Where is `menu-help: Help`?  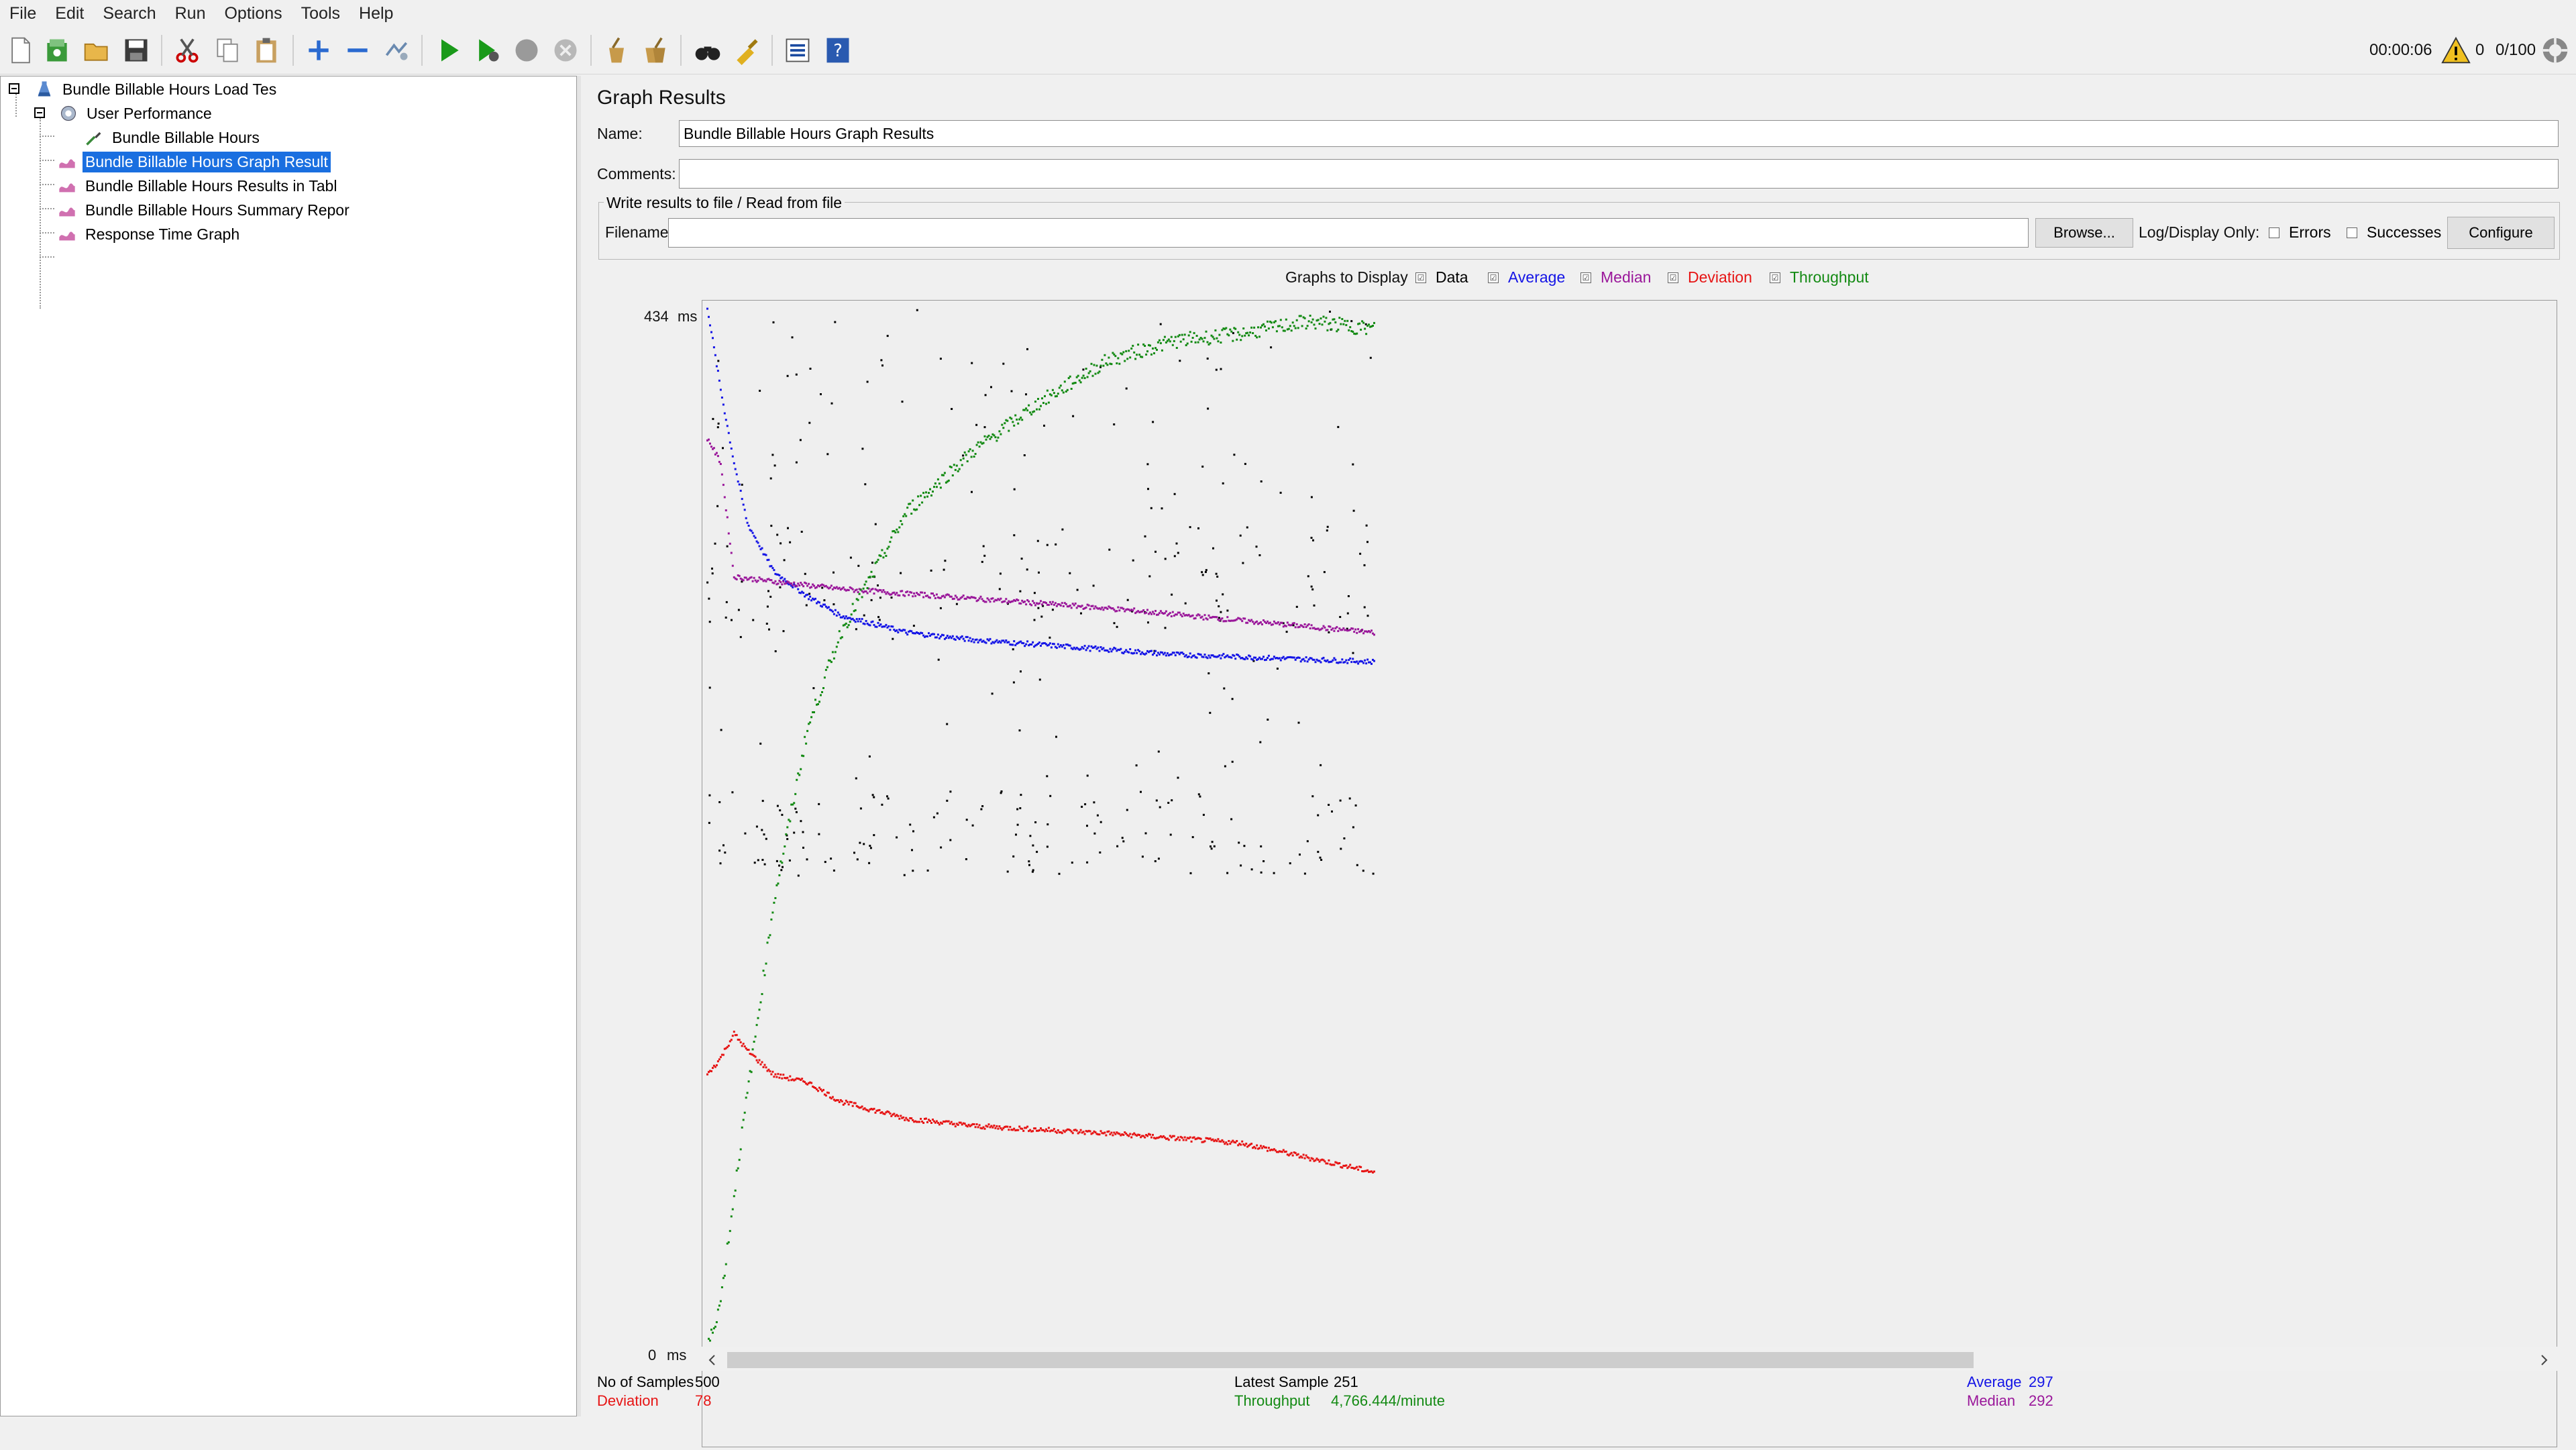 menu-help: Help is located at coordinates (376, 13).